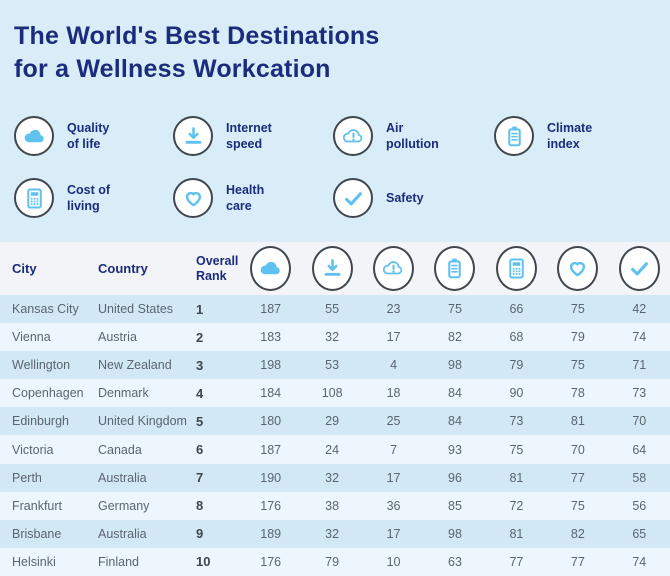 This screenshot has width=670, height=576. I want to click on score-cell-health-care: 82, so click(577, 533).